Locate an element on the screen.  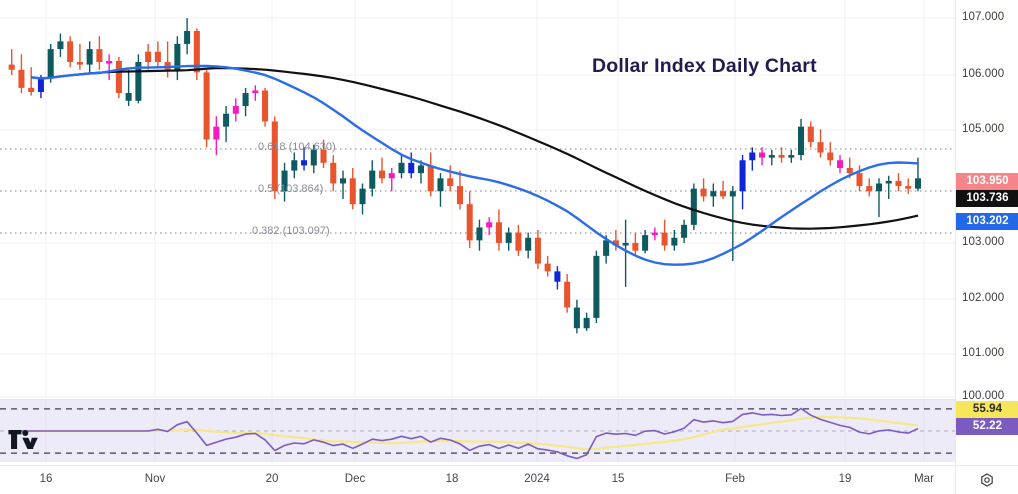
time-tick: 19 is located at coordinates (845, 479).